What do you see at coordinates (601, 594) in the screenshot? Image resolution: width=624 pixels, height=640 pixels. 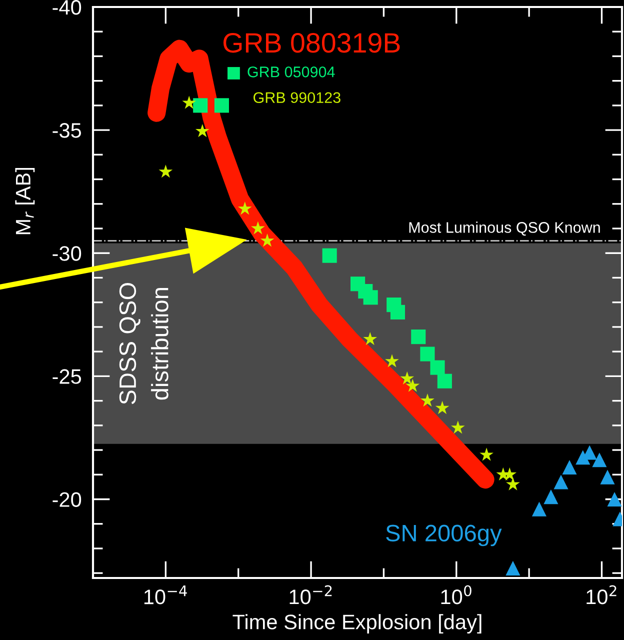 I see `x-tick-label: 10$^{2}$` at bounding box center [601, 594].